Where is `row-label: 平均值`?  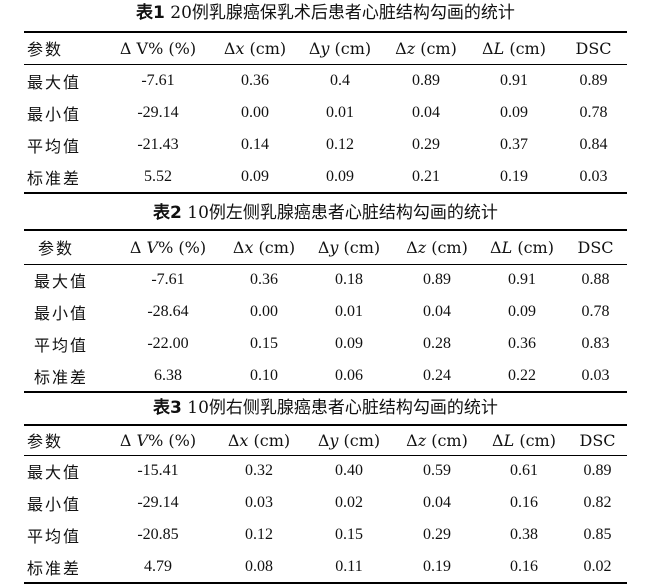
row-label: 平均值 is located at coordinates (54, 146).